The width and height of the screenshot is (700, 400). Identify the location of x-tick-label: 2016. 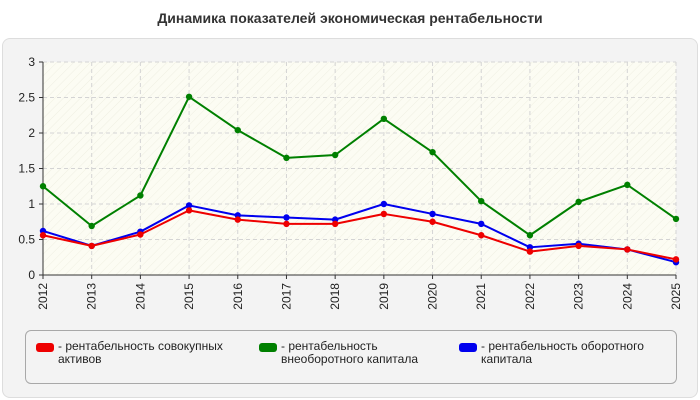
(238, 296).